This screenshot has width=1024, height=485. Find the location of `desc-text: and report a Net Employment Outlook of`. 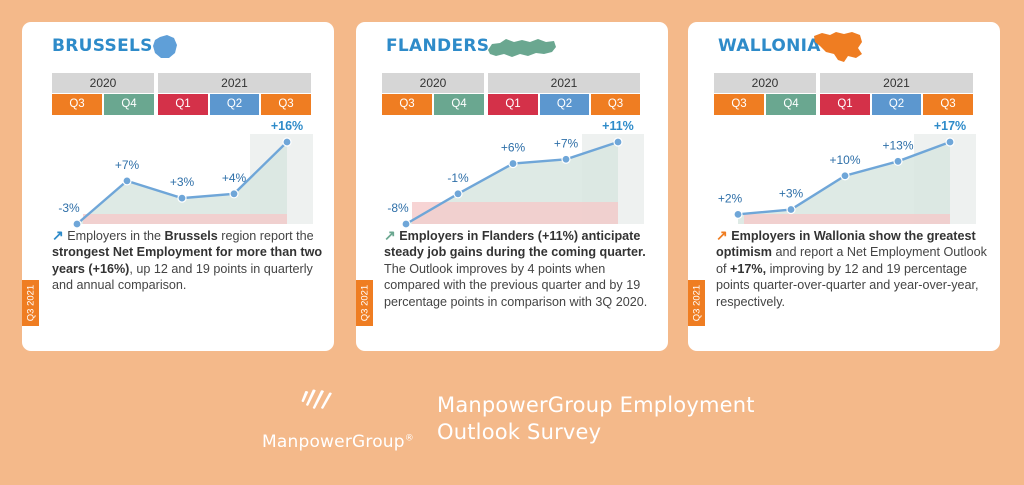

desc-text: and report a Net Employment Outlook of is located at coordinates (851, 260).